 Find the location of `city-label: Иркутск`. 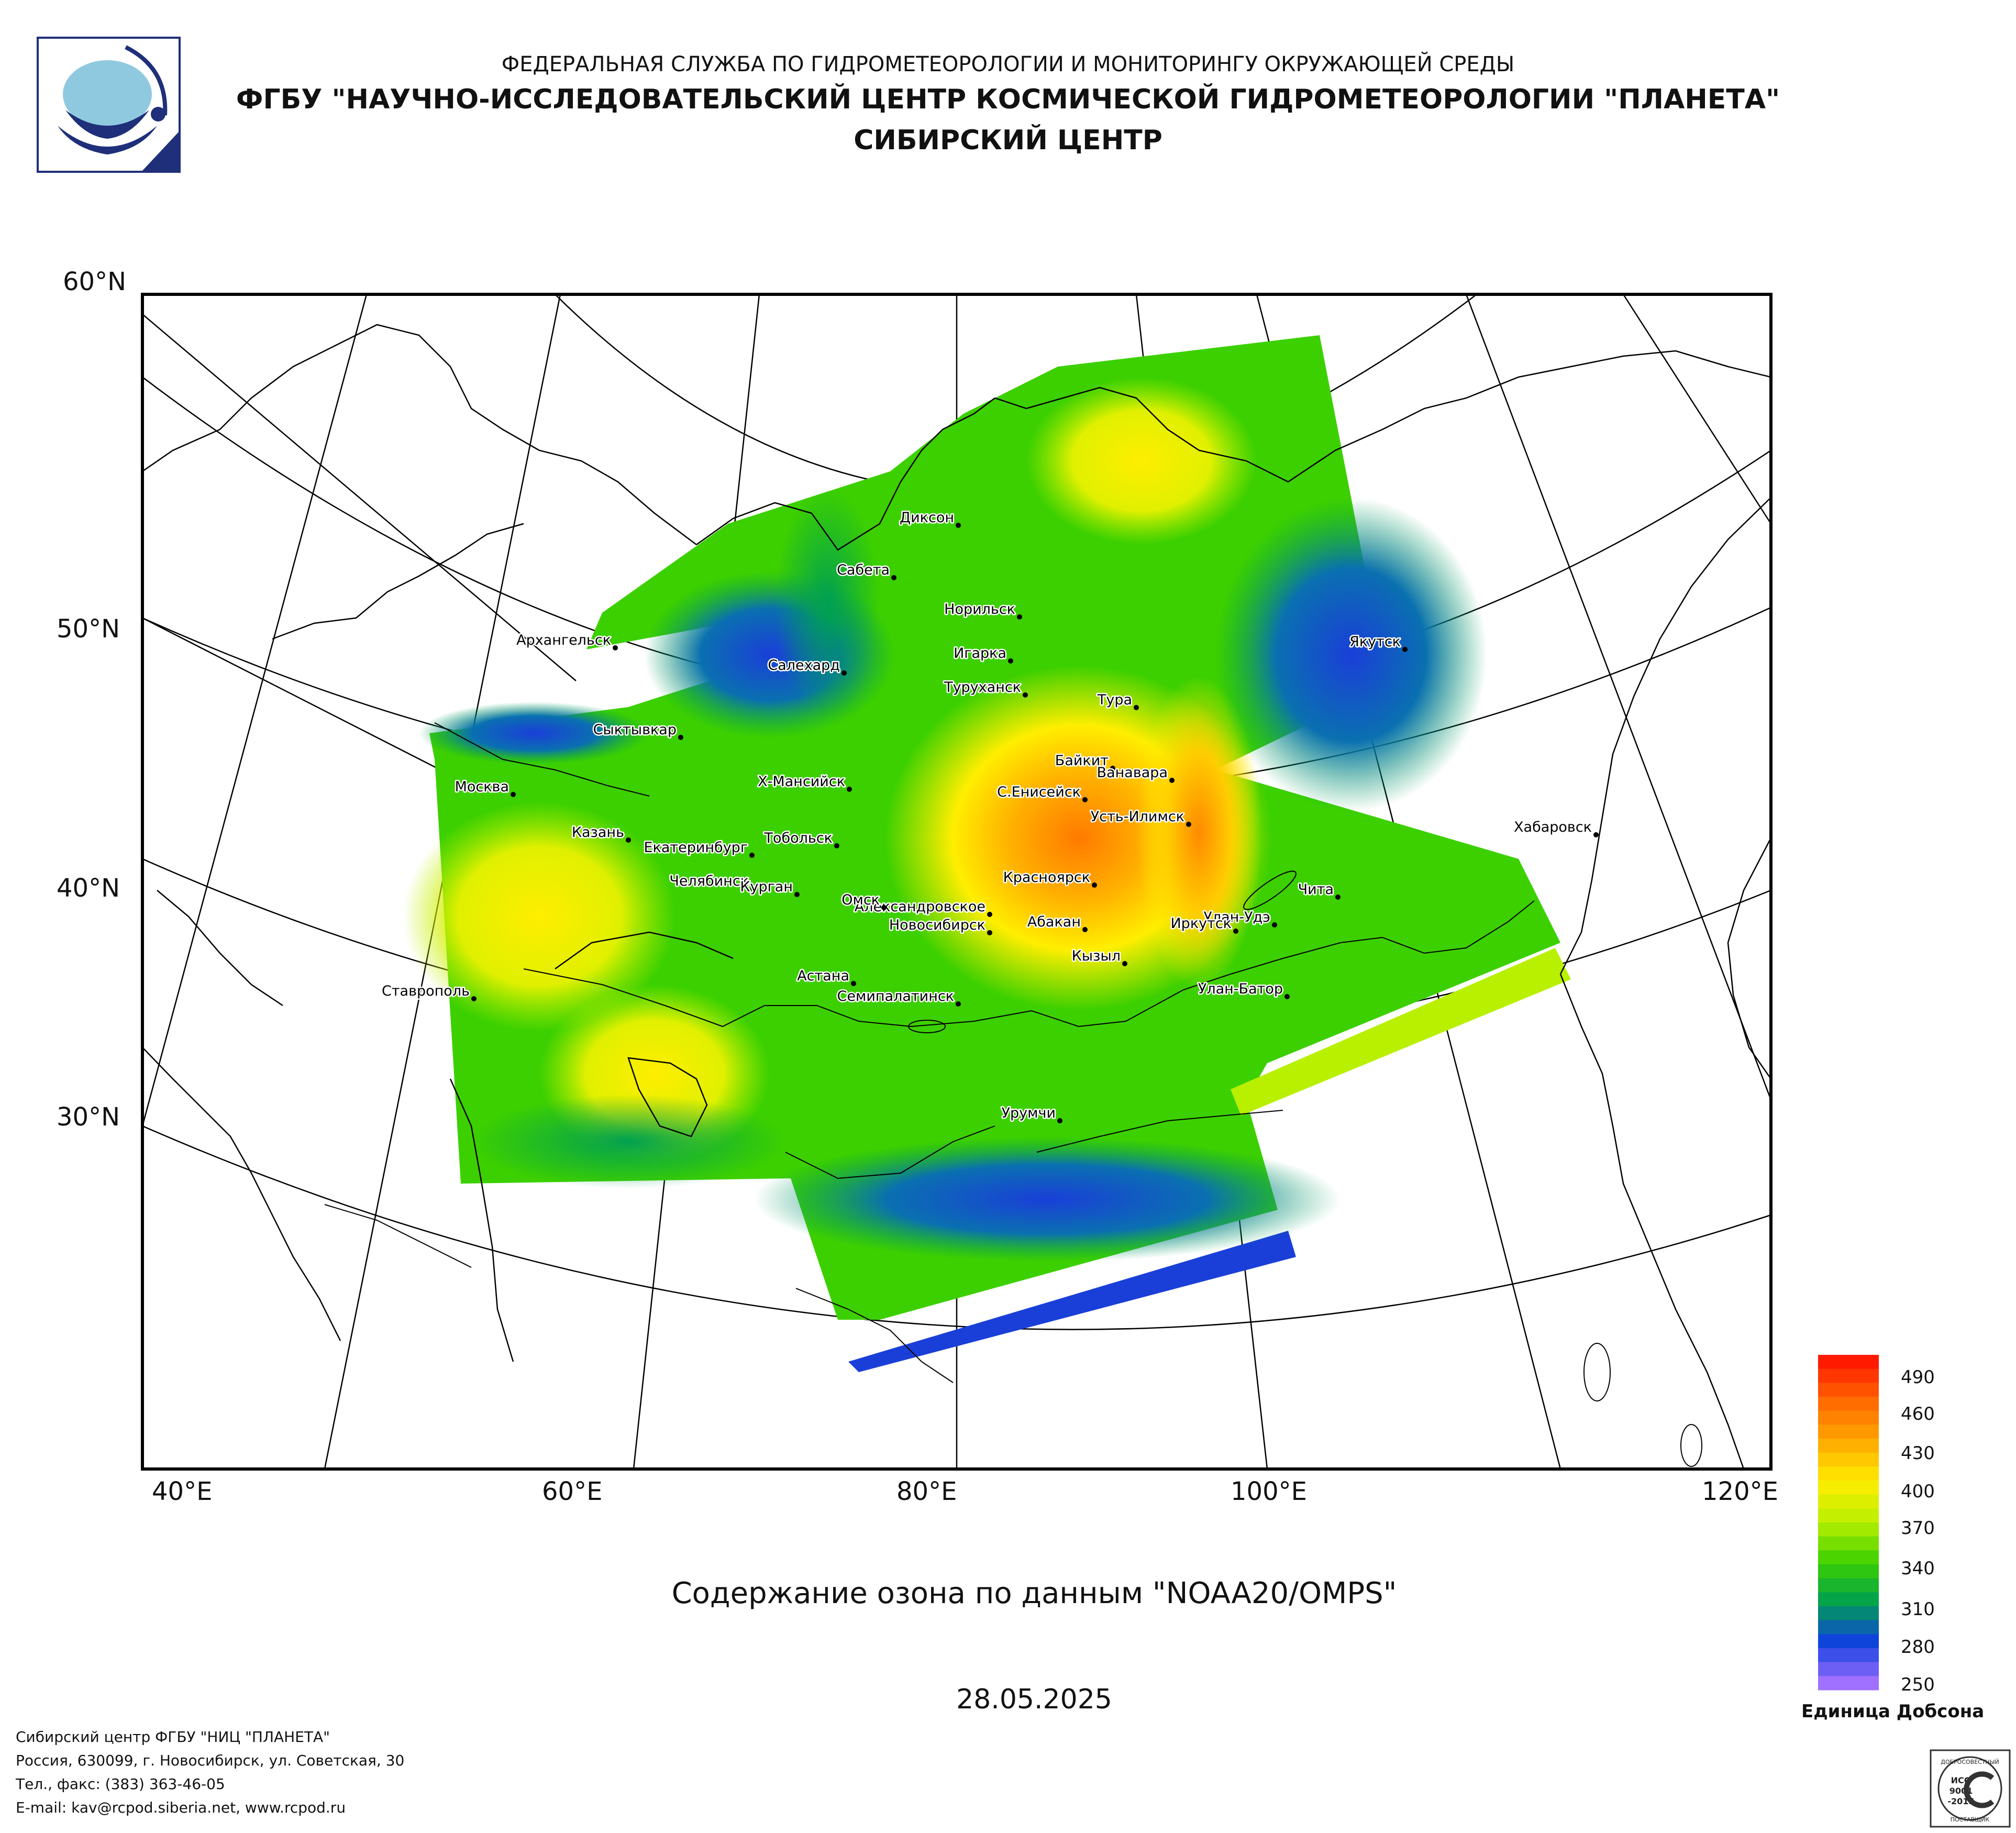

city-label: Иркутск is located at coordinates (1201, 923).